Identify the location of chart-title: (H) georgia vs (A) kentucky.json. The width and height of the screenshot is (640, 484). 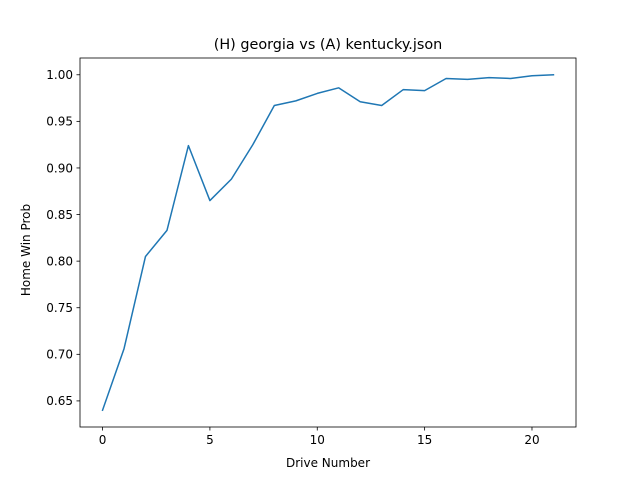
(328, 45).